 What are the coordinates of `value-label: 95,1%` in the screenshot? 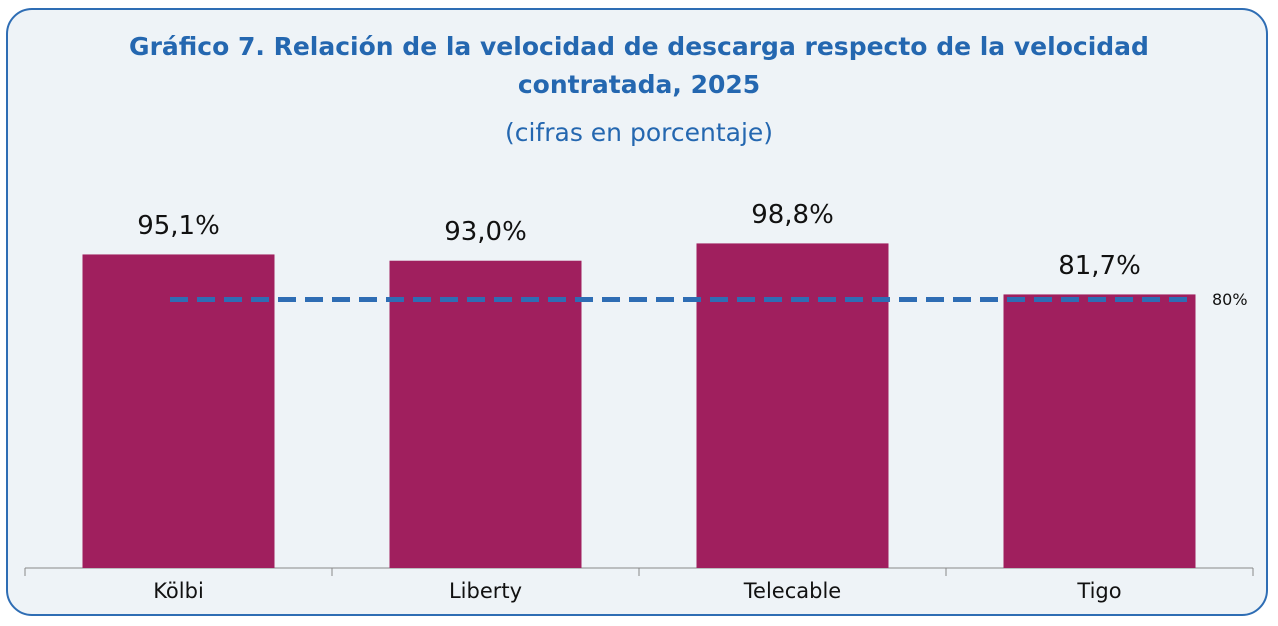 It's located at (178, 226).